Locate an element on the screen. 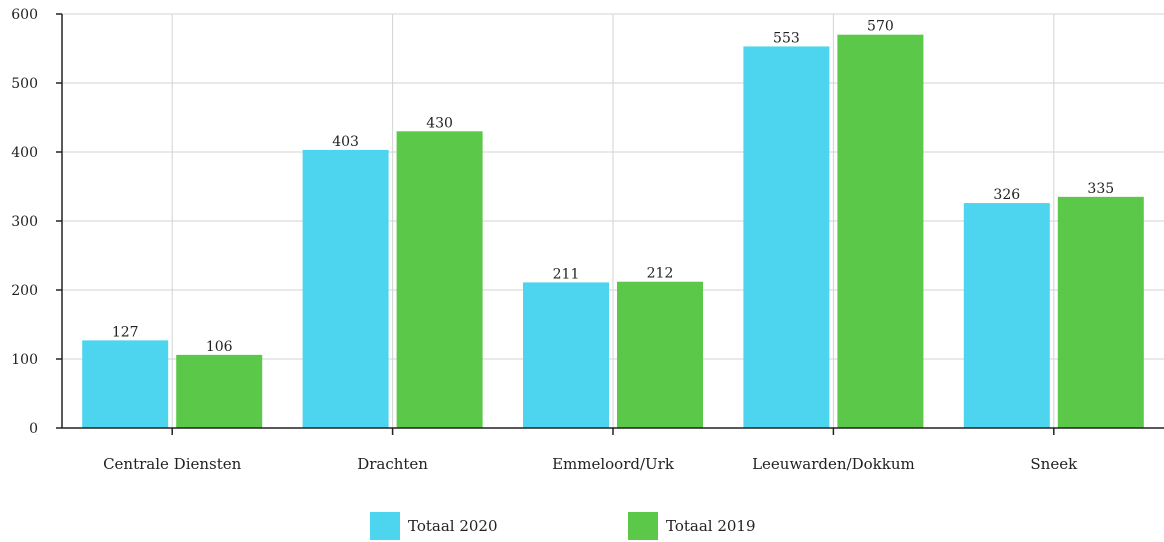 This screenshot has width=1164, height=542. x-tick-label: Emmeloord/Urk is located at coordinates (613, 464).